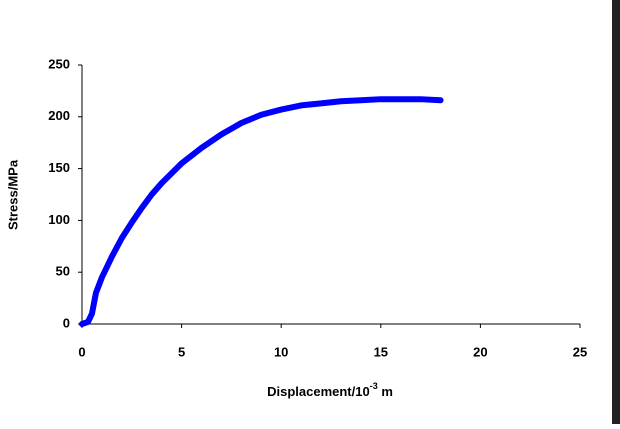 This screenshot has width=620, height=429. I want to click on window-edge, so click(616, 212).